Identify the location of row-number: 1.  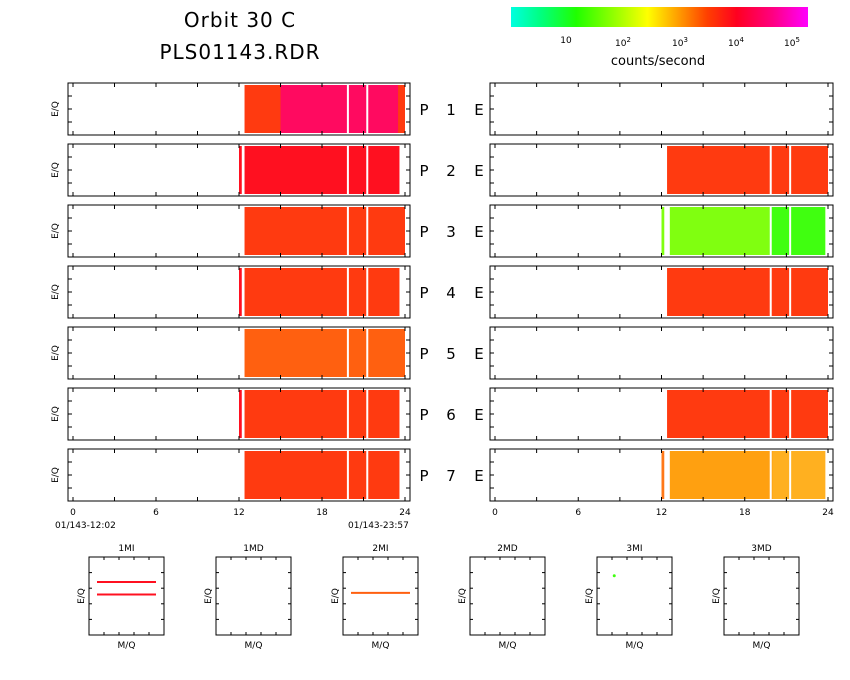
(451, 110).